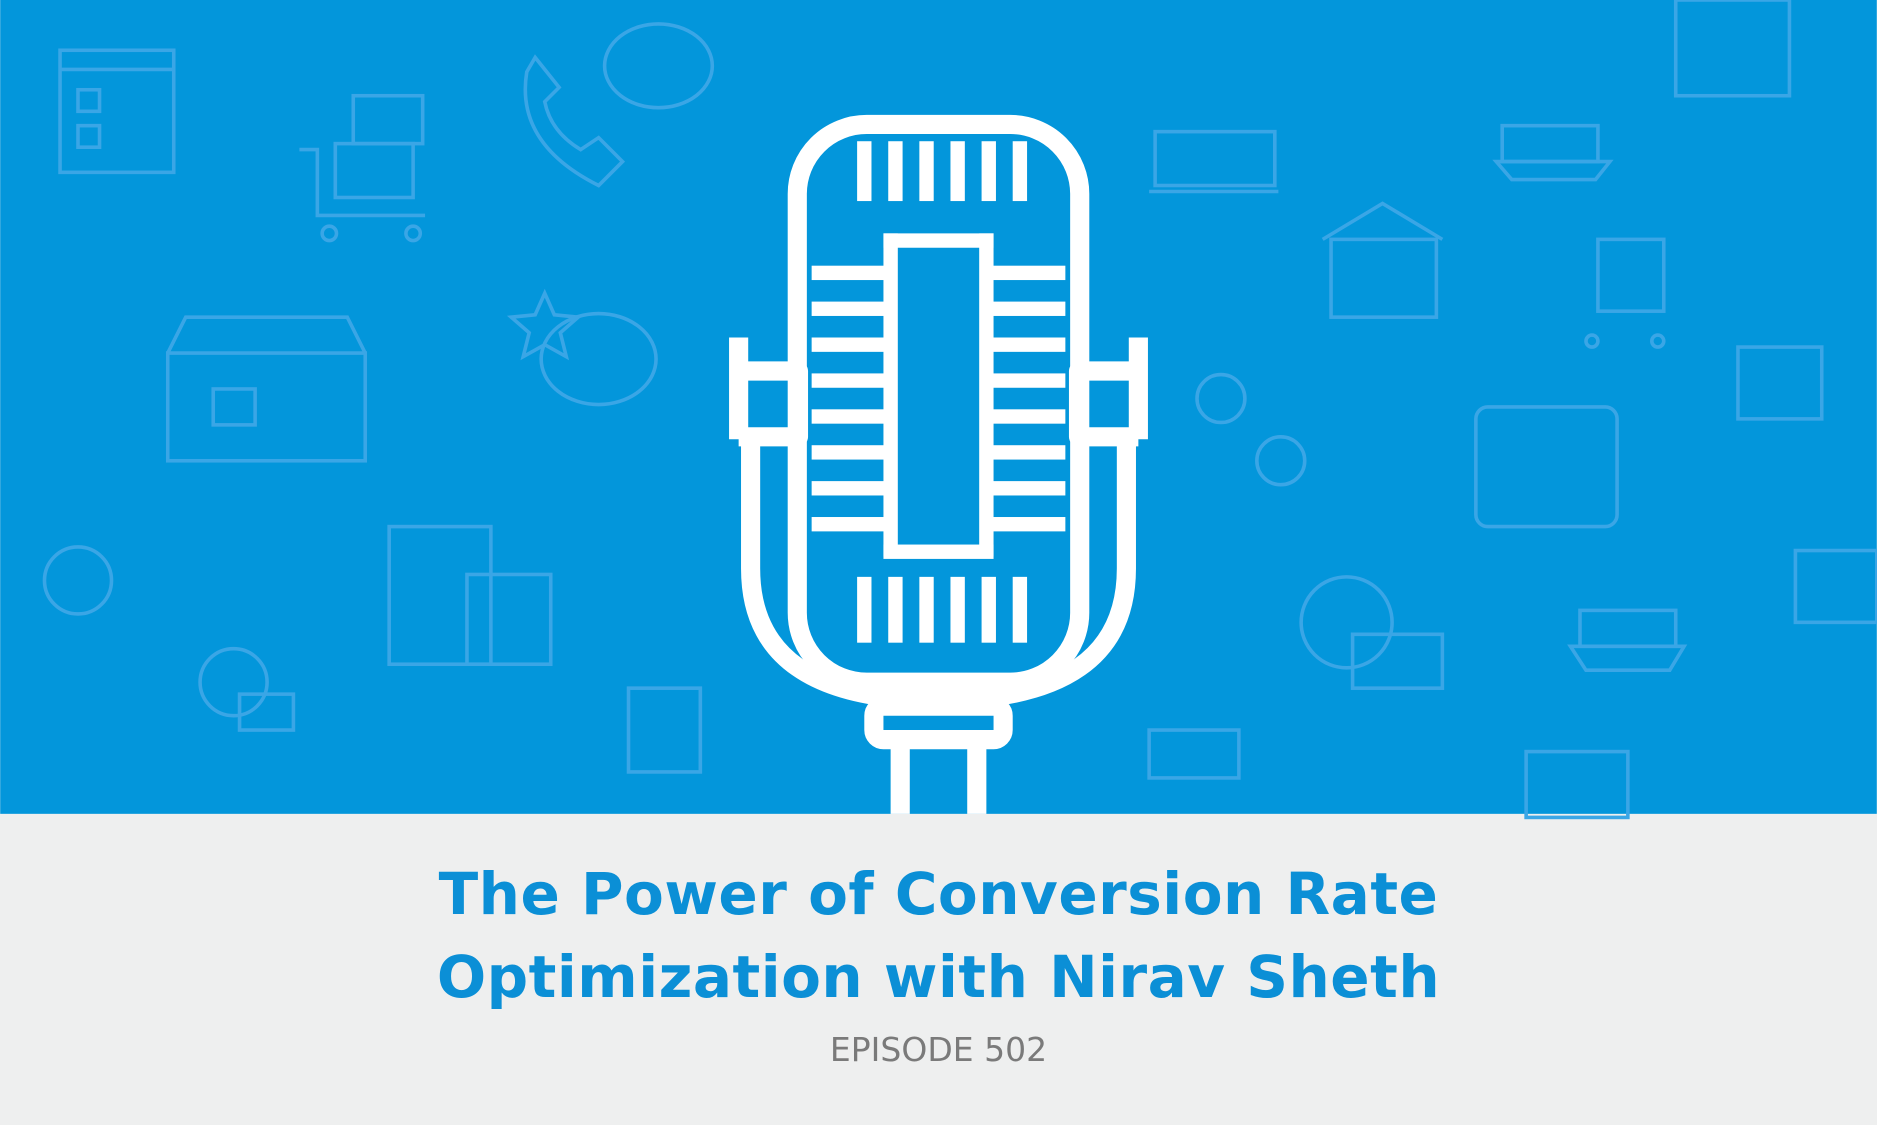 This screenshot has height=1125, width=1877. Describe the element at coordinates (938, 1049) in the screenshot. I see `episode-number: EPISODE 502` at that location.